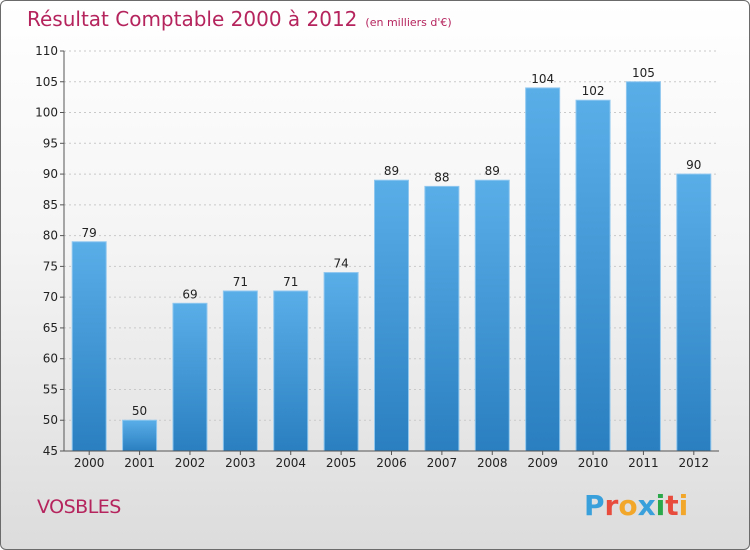  Describe the element at coordinates (46, 51) in the screenshot. I see `y-tick-label: 110` at that location.